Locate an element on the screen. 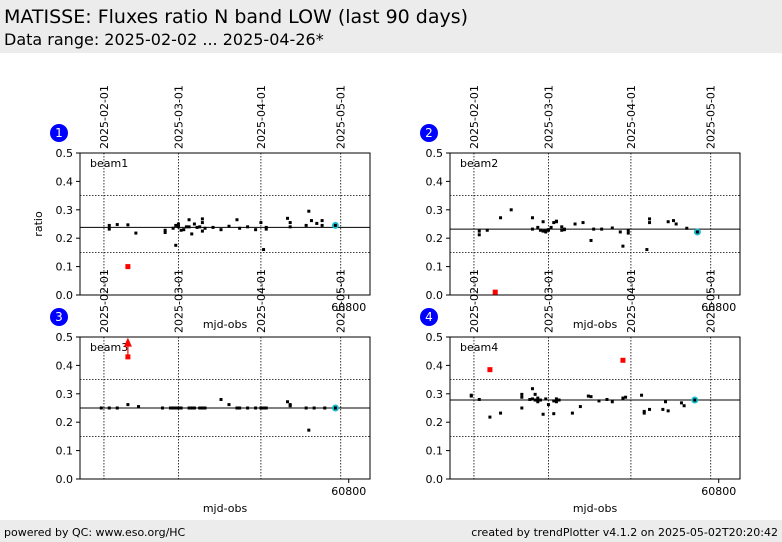  panel-badge-number: 2 is located at coordinates (429, 133).